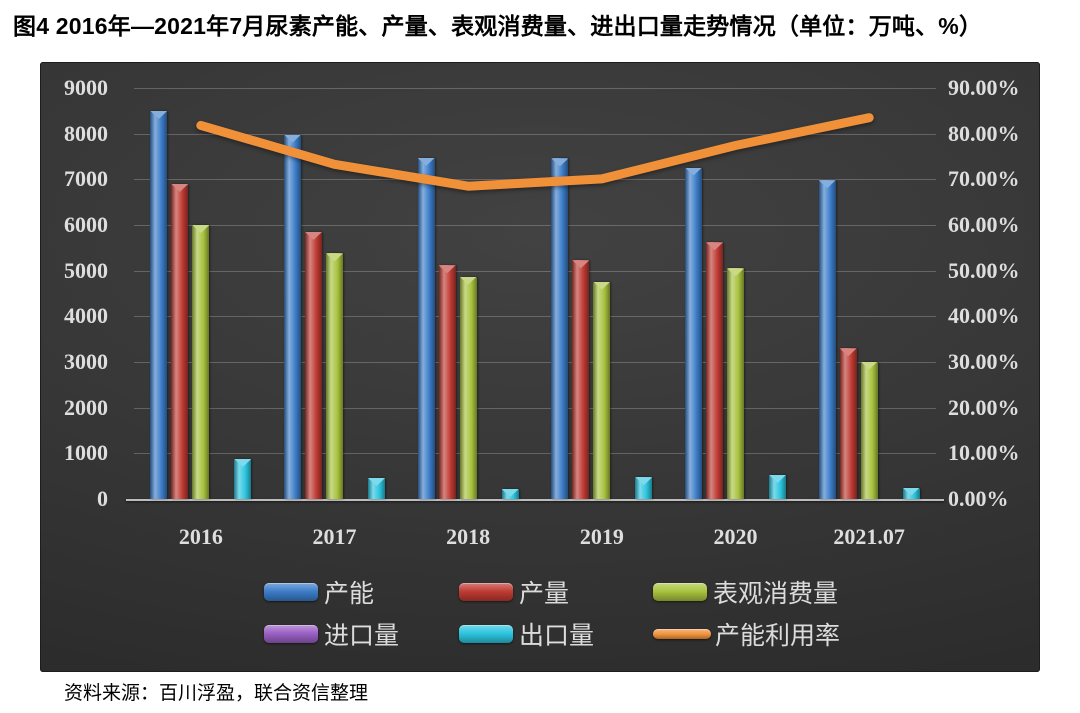  I want to click on legend-label: 进口量, so click(362, 636).